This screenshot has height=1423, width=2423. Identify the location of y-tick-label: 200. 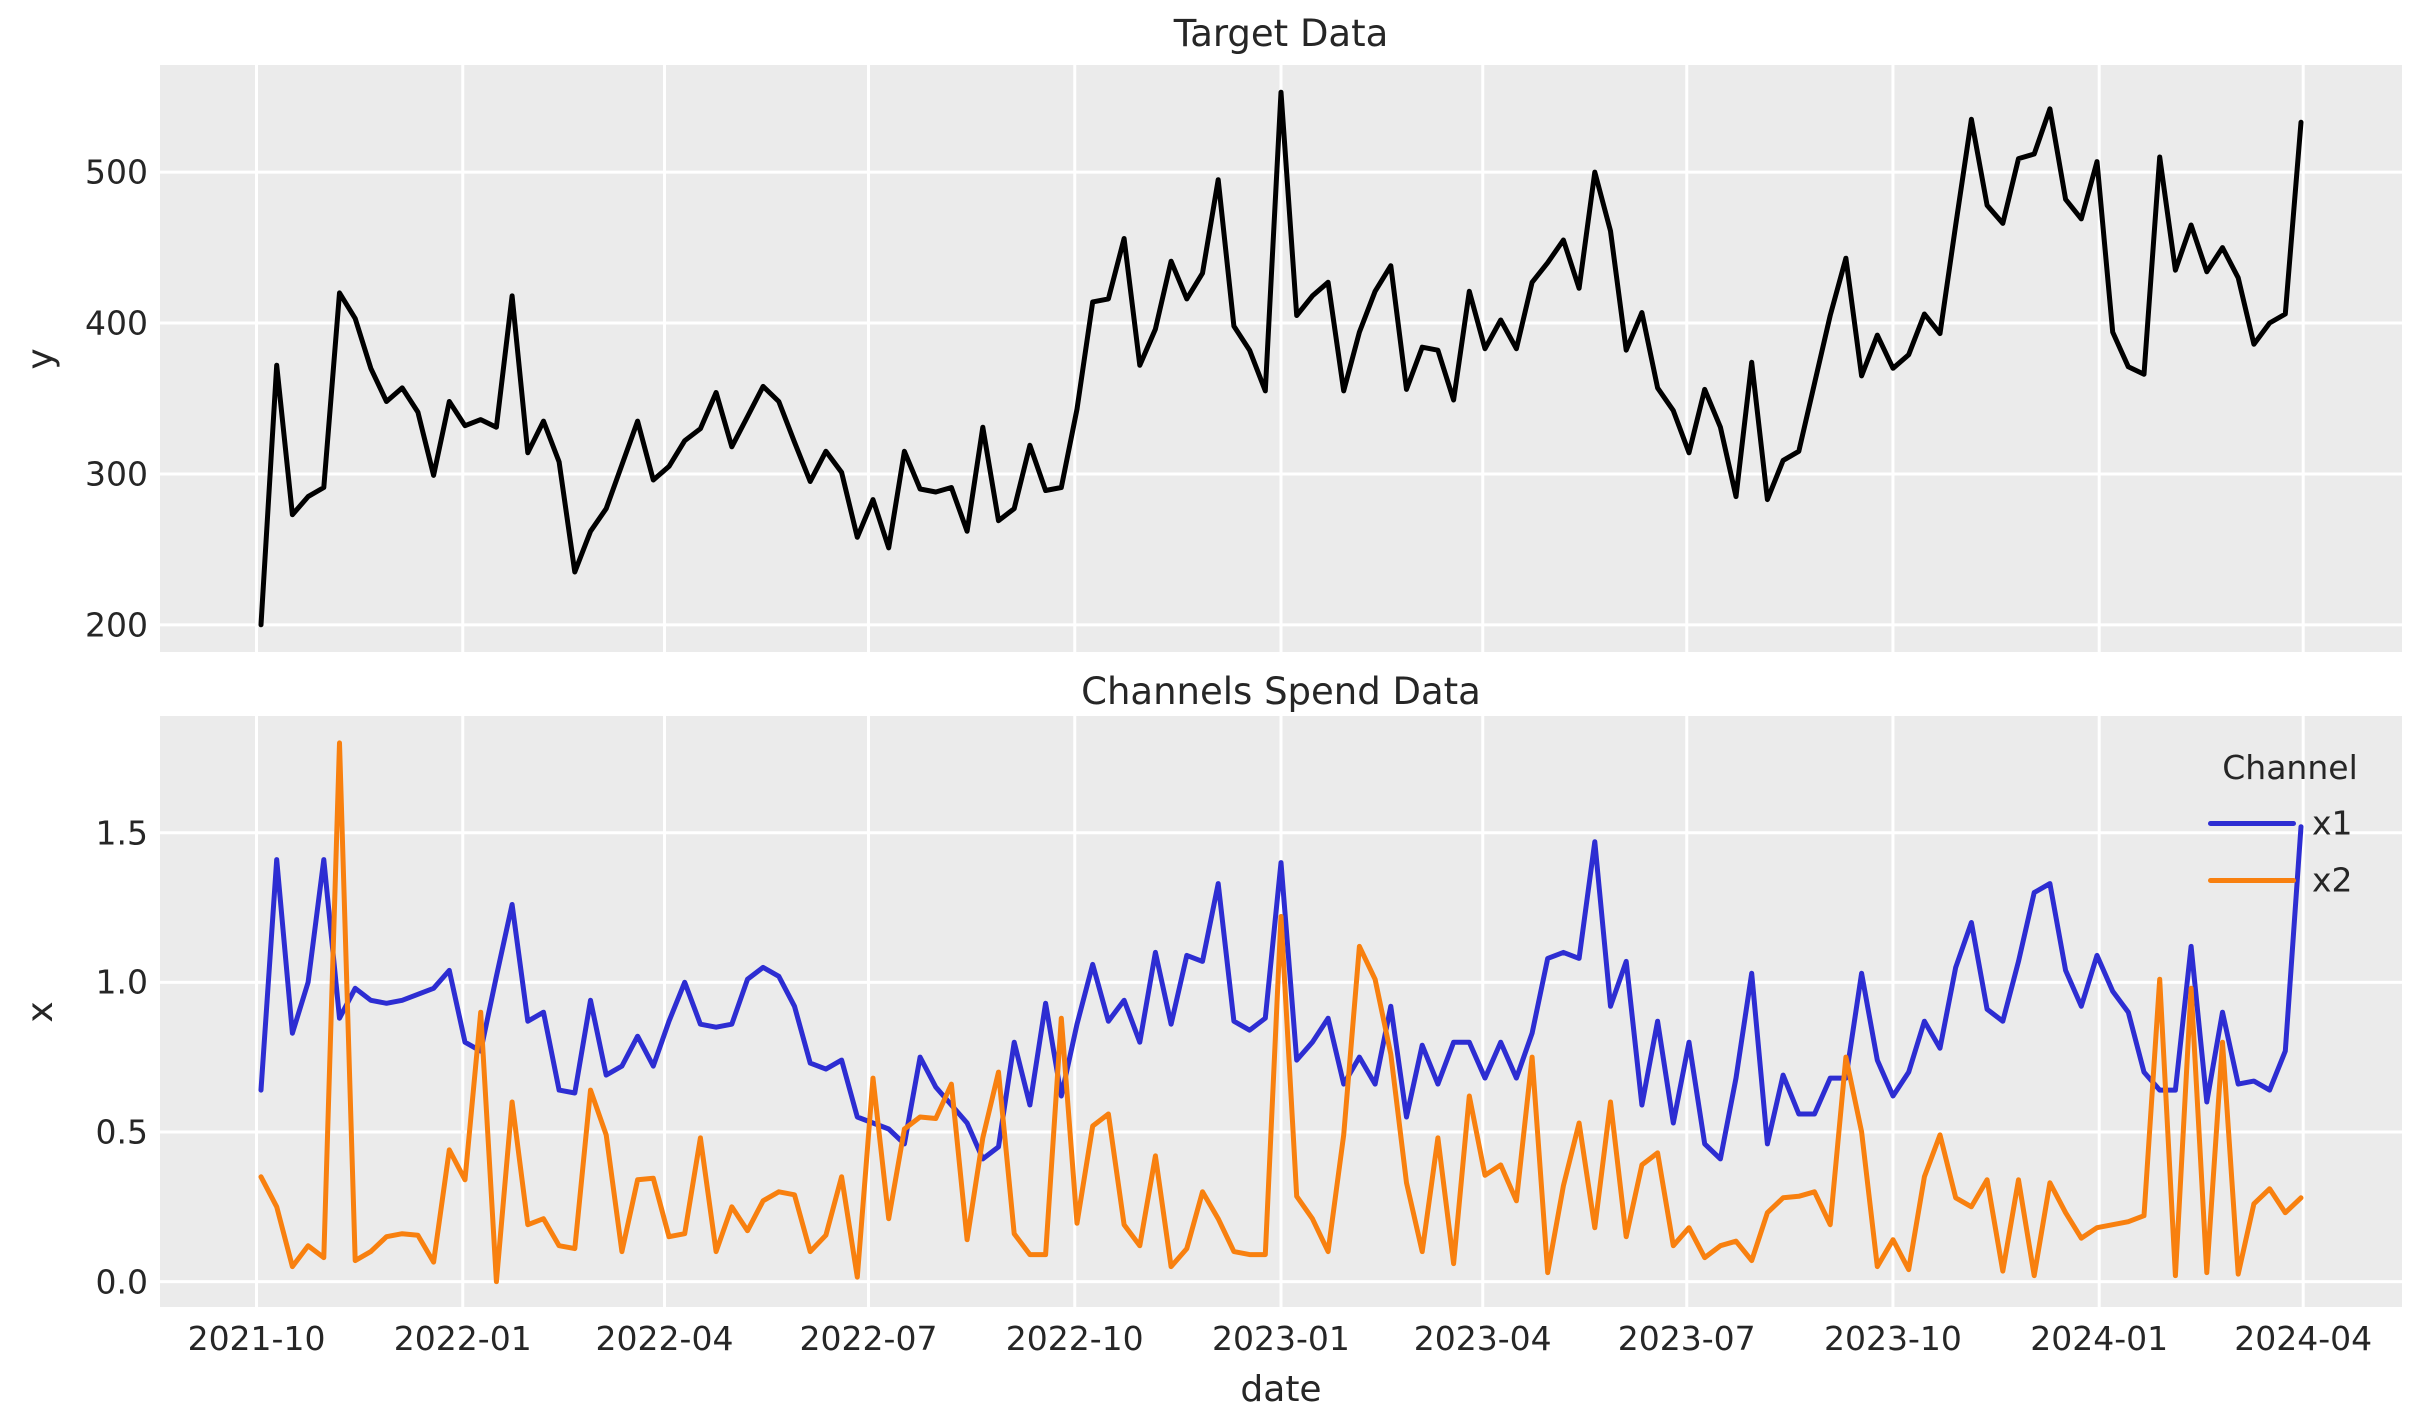
(116, 625).